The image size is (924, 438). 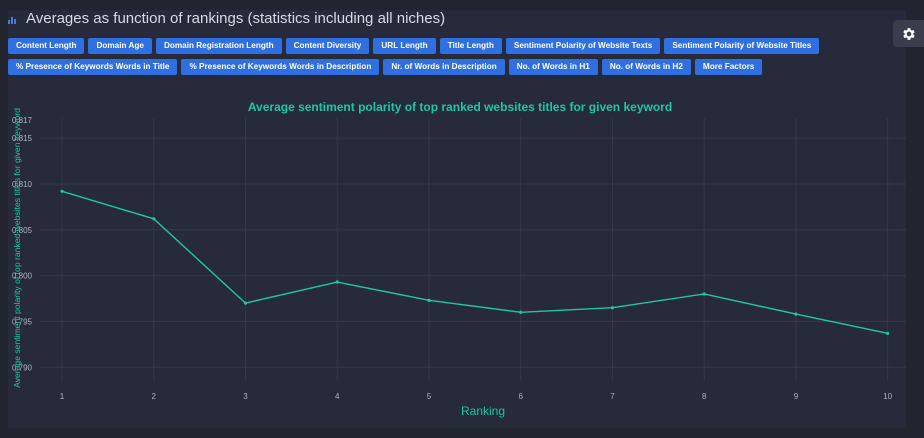 I want to click on x-tick-label: 1, so click(x=62, y=396).